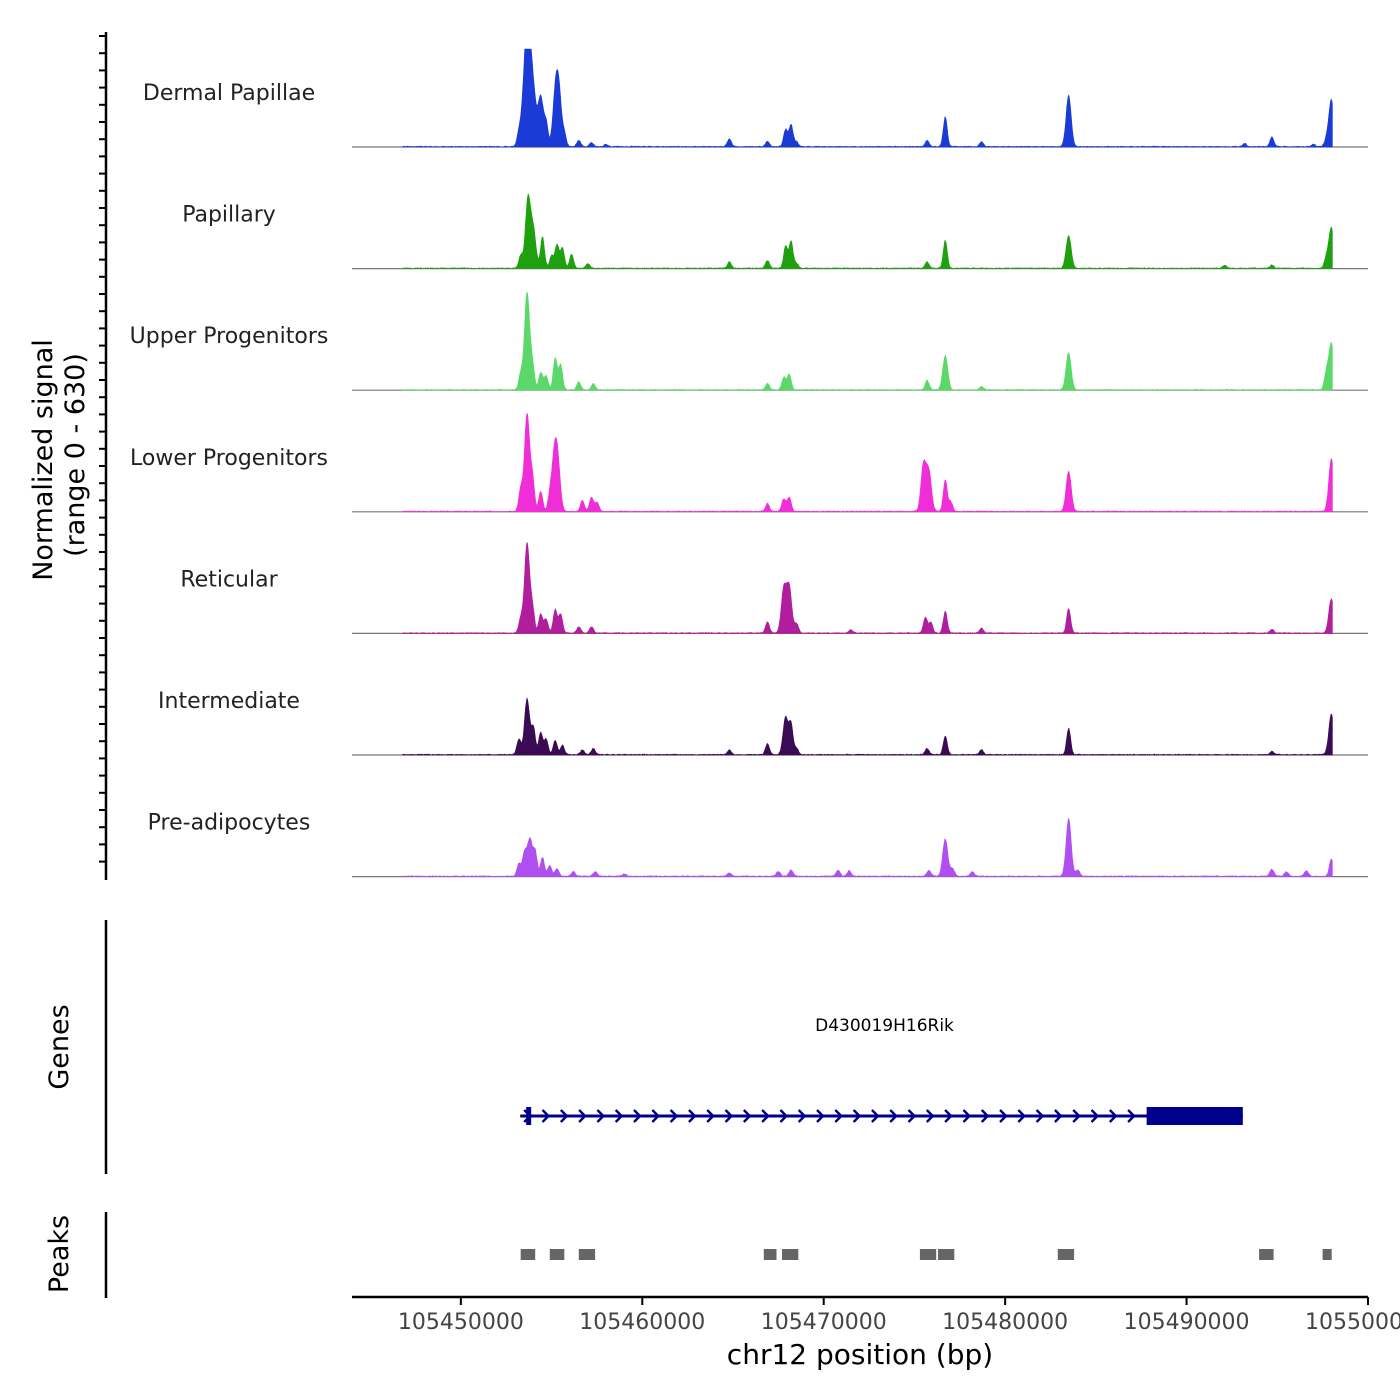 The height and width of the screenshot is (1400, 1400). Describe the element at coordinates (1187, 1322) in the screenshot. I see `x-tick-label: 105490000` at that location.